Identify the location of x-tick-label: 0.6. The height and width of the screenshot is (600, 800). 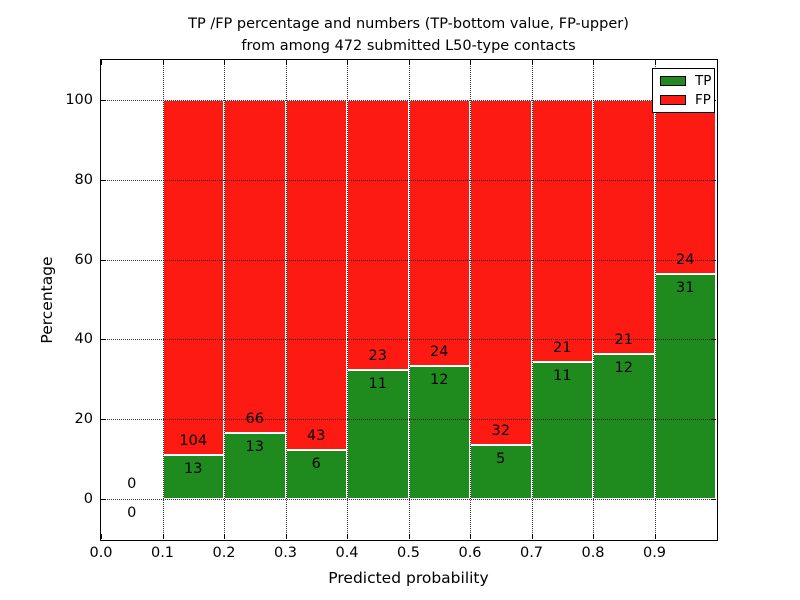
(470, 553).